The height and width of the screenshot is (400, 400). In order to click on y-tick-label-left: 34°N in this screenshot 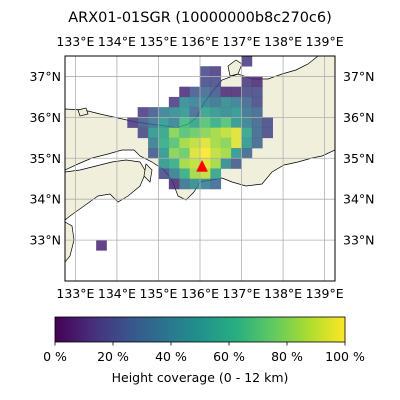, I will do `click(45, 199)`.